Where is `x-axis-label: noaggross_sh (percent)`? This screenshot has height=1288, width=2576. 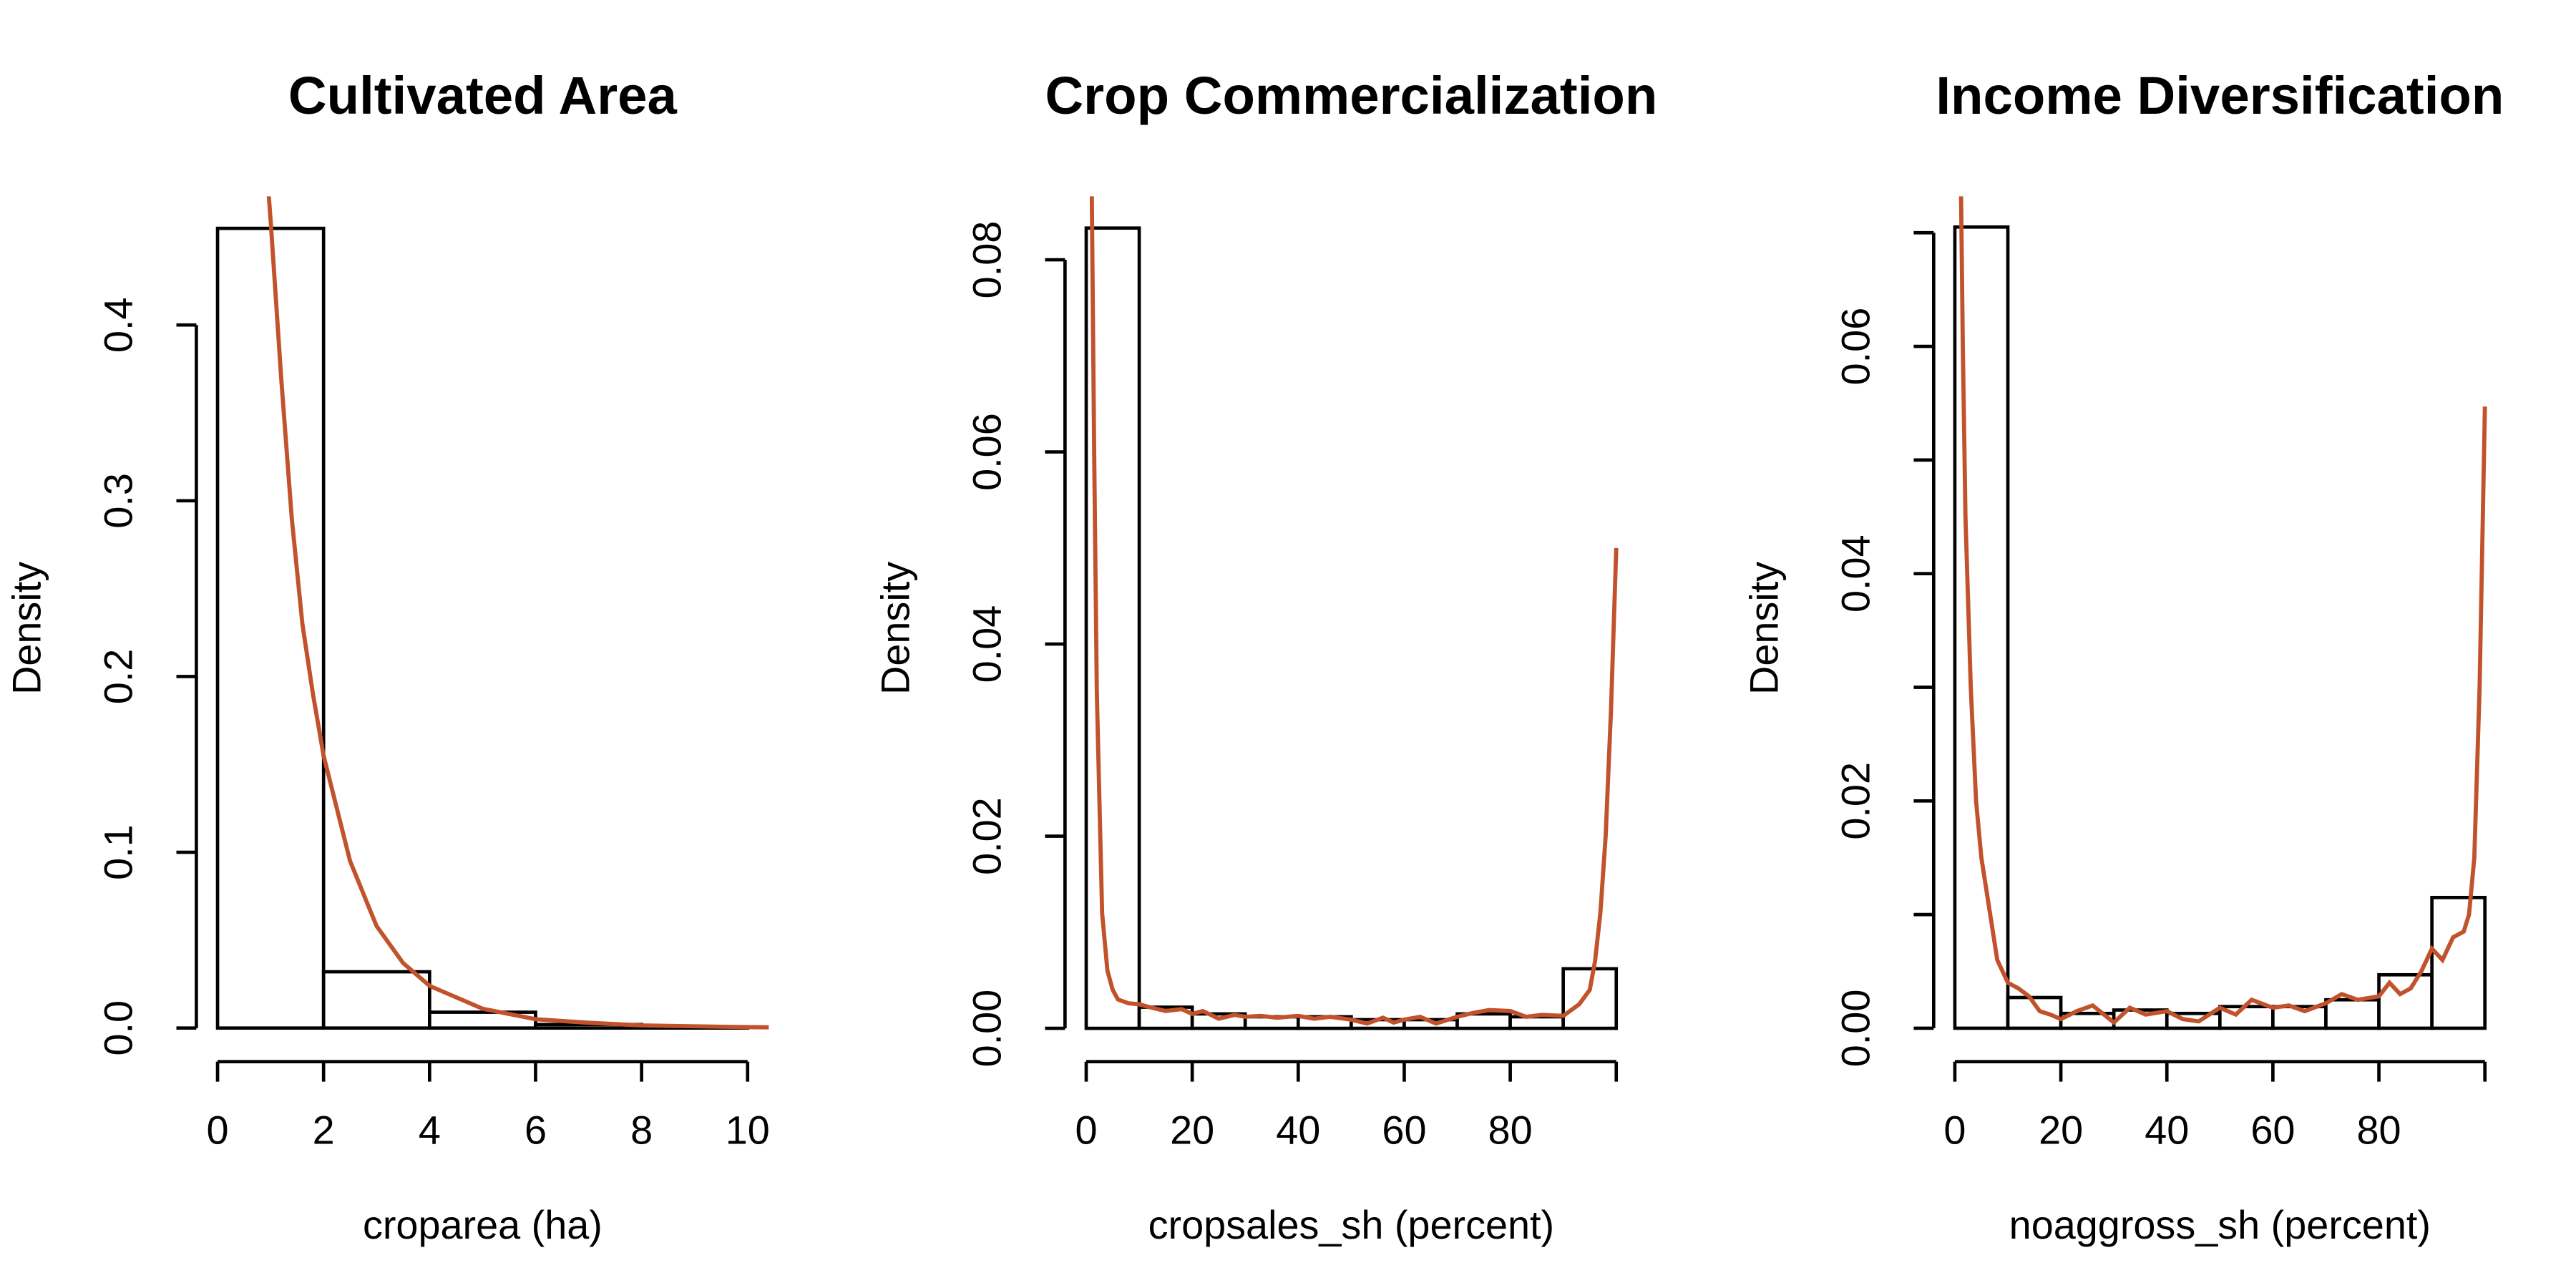
x-axis-label: noaggross_sh (percent) is located at coordinates (2220, 1224).